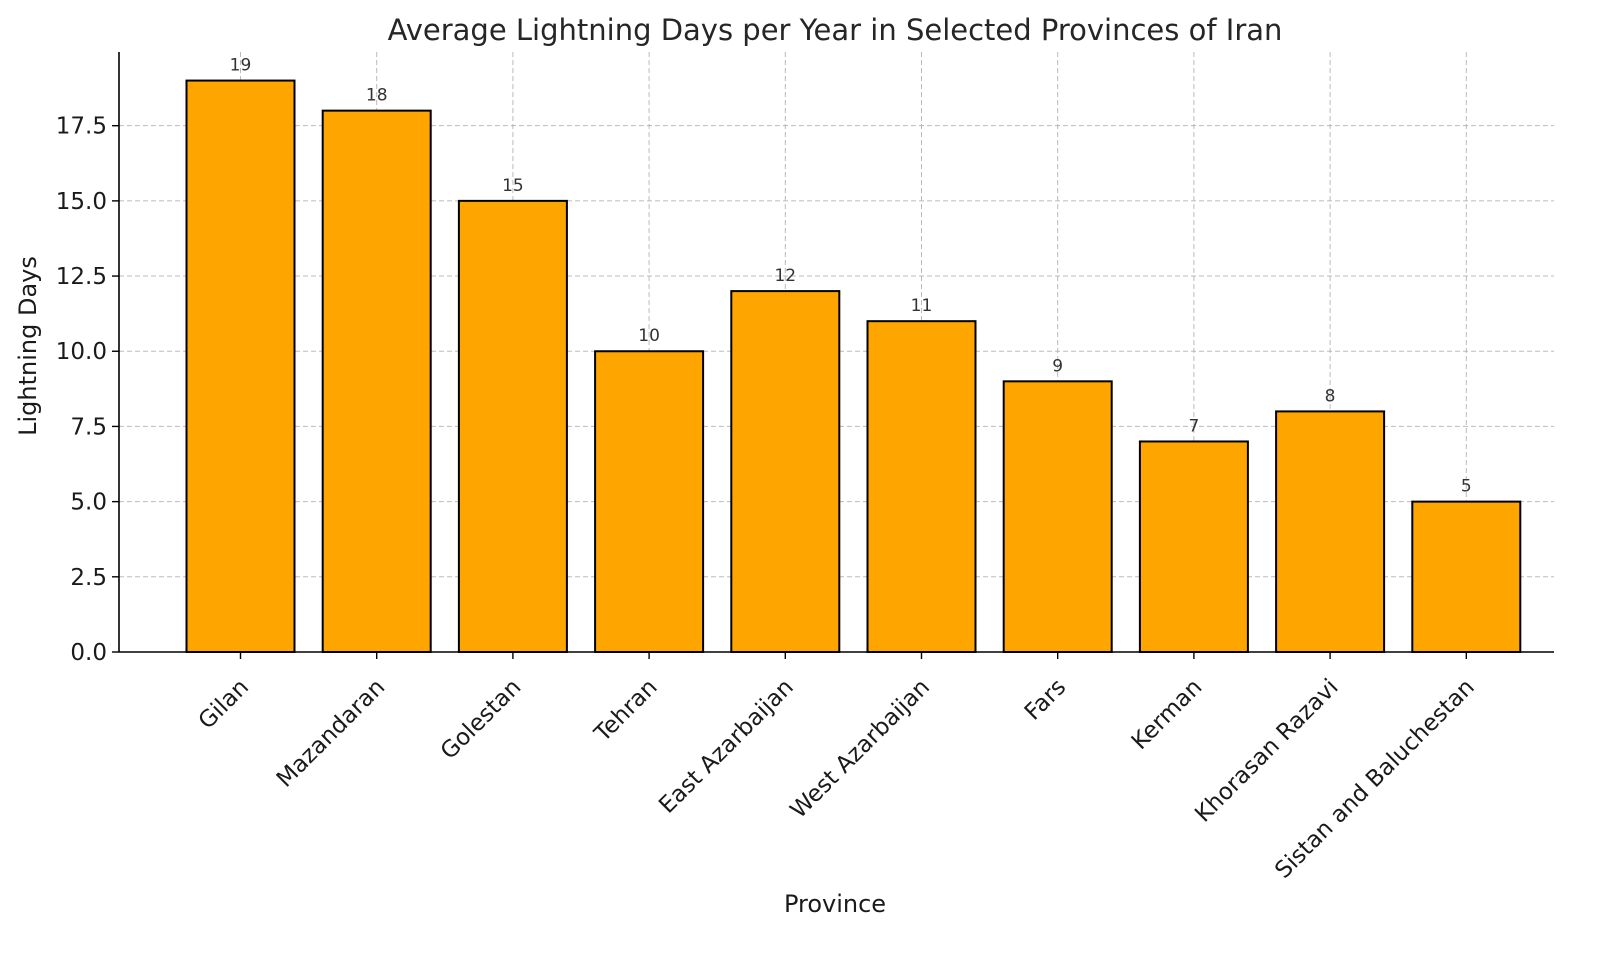 The width and height of the screenshot is (1600, 954). I want to click on bar-data-label: 19, so click(241, 66).